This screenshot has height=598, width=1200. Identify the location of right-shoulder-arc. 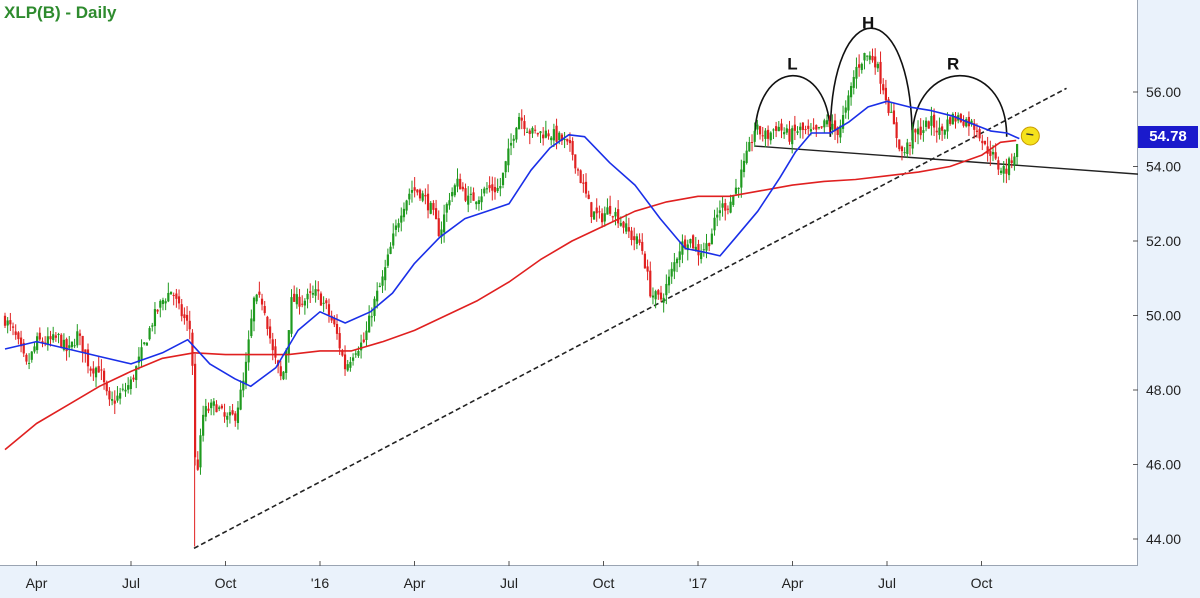
(959, 108).